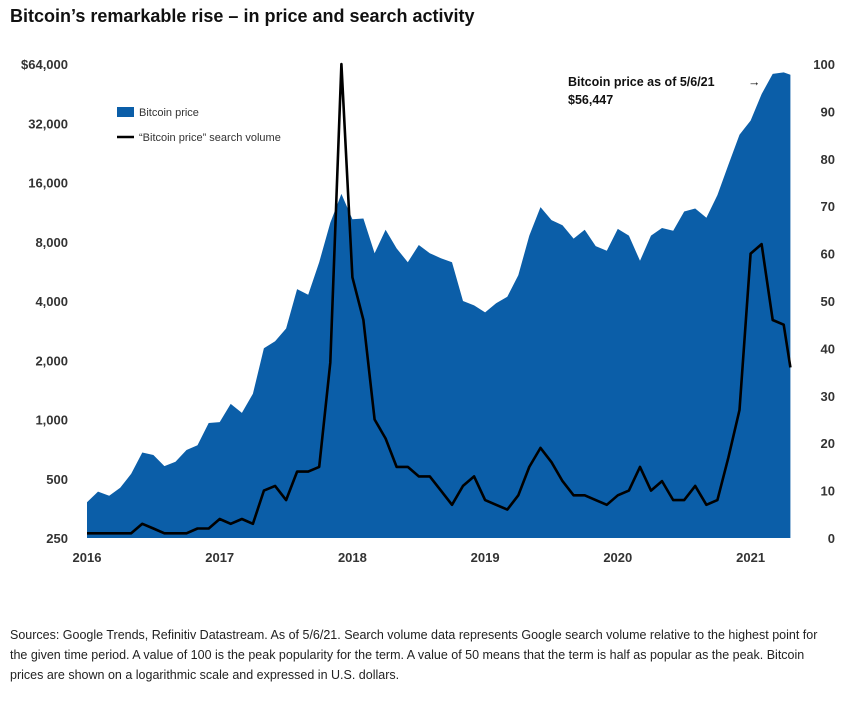 The image size is (846, 714). What do you see at coordinates (664, 91) in the screenshot?
I see `price-annotation: Bitcoin price as of 5/6/21 → $56,447` at bounding box center [664, 91].